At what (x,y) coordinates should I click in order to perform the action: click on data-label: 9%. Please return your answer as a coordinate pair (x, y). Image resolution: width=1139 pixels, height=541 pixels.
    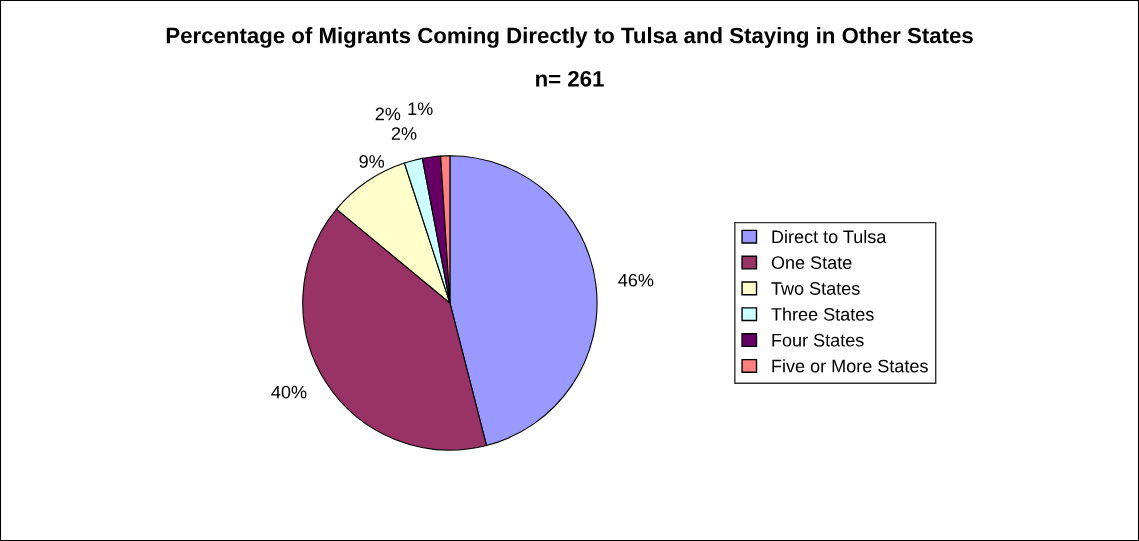
    Looking at the image, I should click on (372, 161).